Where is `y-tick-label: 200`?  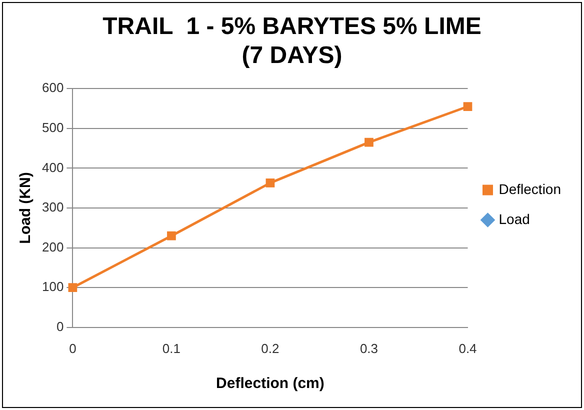
y-tick-label: 200 is located at coordinates (53, 246).